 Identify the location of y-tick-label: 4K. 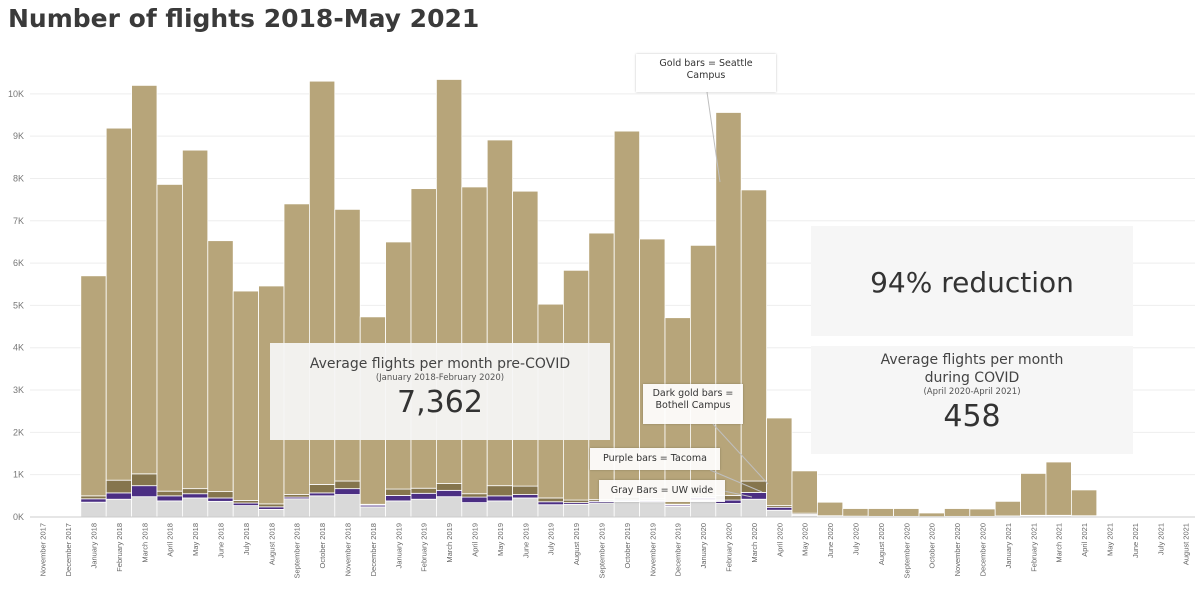
(18, 348).